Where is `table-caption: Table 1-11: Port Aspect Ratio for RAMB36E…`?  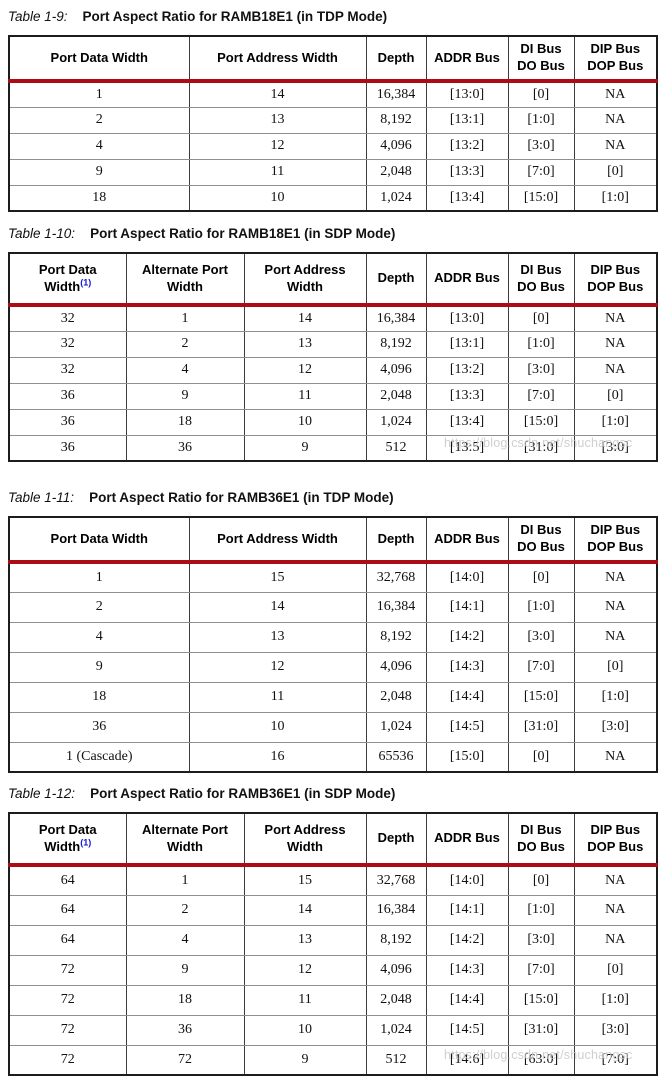 table-caption: Table 1-11: Port Aspect Ratio for RAMB36E… is located at coordinates (333, 498).